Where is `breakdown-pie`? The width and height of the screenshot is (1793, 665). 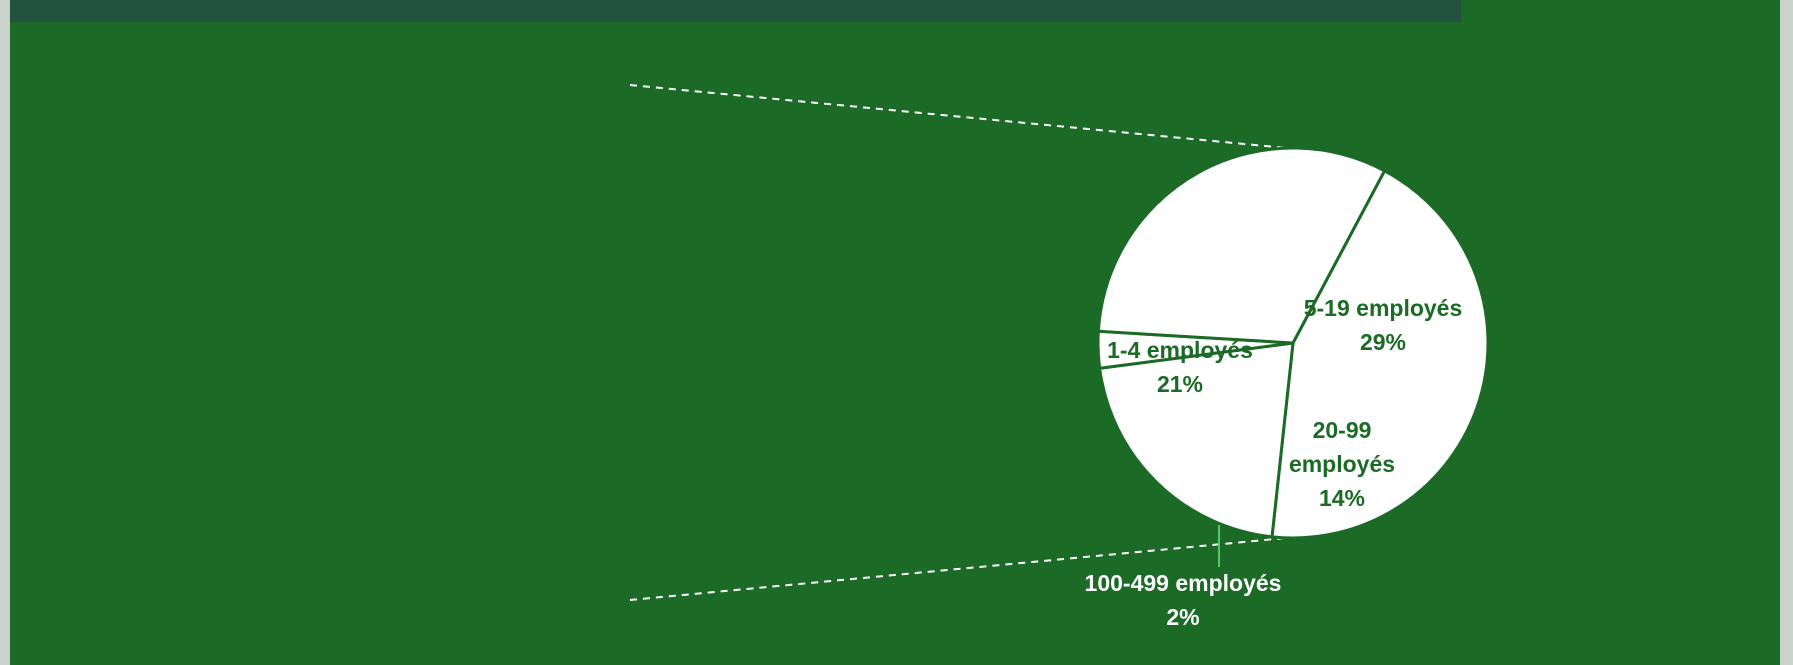 breakdown-pie is located at coordinates (1293, 343).